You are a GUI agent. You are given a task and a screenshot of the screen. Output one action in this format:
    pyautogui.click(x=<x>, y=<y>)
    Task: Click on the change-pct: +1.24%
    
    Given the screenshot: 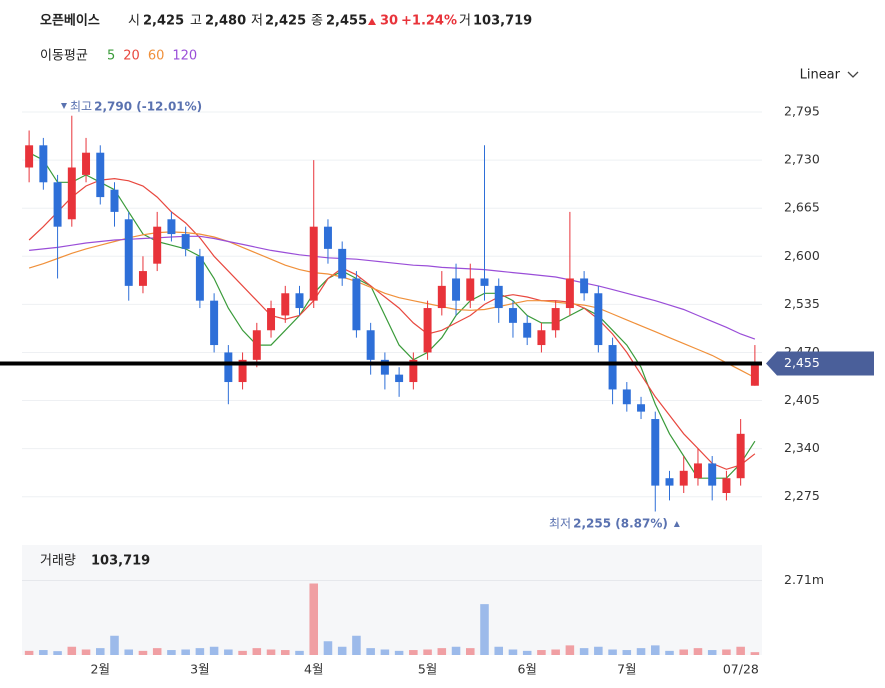 What is the action you would take?
    pyautogui.click(x=429, y=21)
    